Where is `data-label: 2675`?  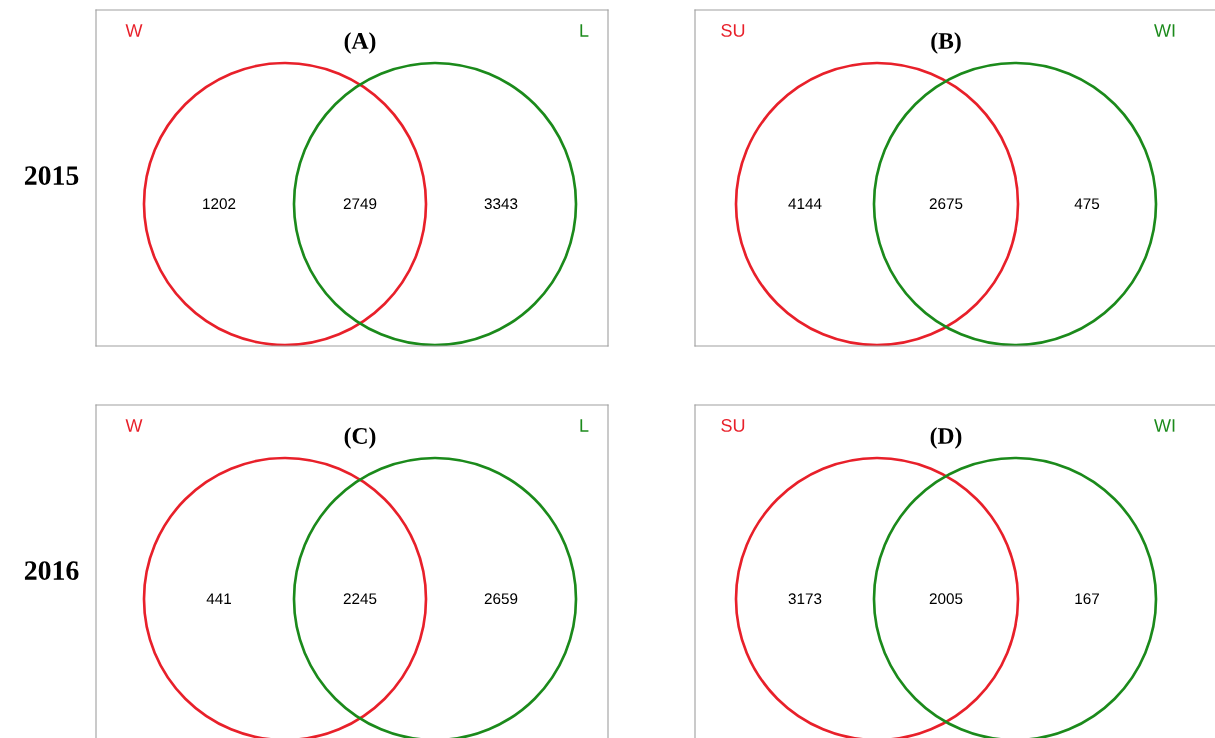 data-label: 2675 is located at coordinates (946, 204).